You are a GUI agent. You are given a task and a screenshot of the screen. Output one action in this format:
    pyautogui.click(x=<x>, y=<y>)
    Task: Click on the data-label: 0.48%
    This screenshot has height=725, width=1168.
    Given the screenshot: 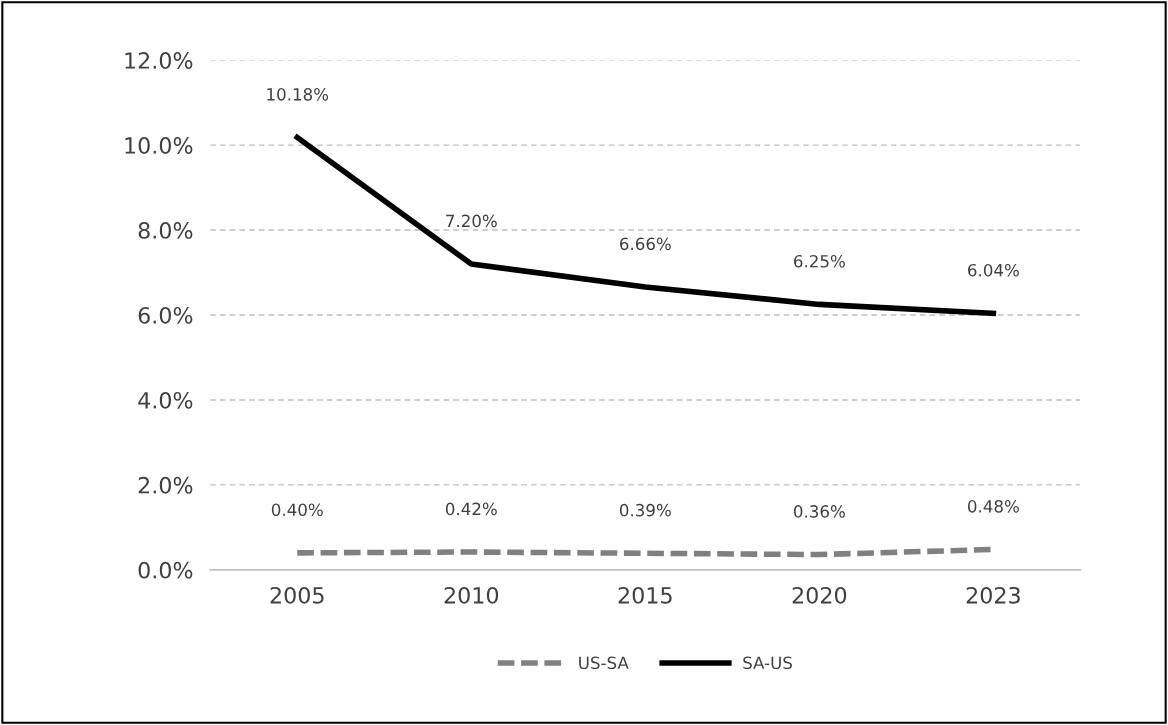 What is the action you would take?
    pyautogui.click(x=993, y=506)
    